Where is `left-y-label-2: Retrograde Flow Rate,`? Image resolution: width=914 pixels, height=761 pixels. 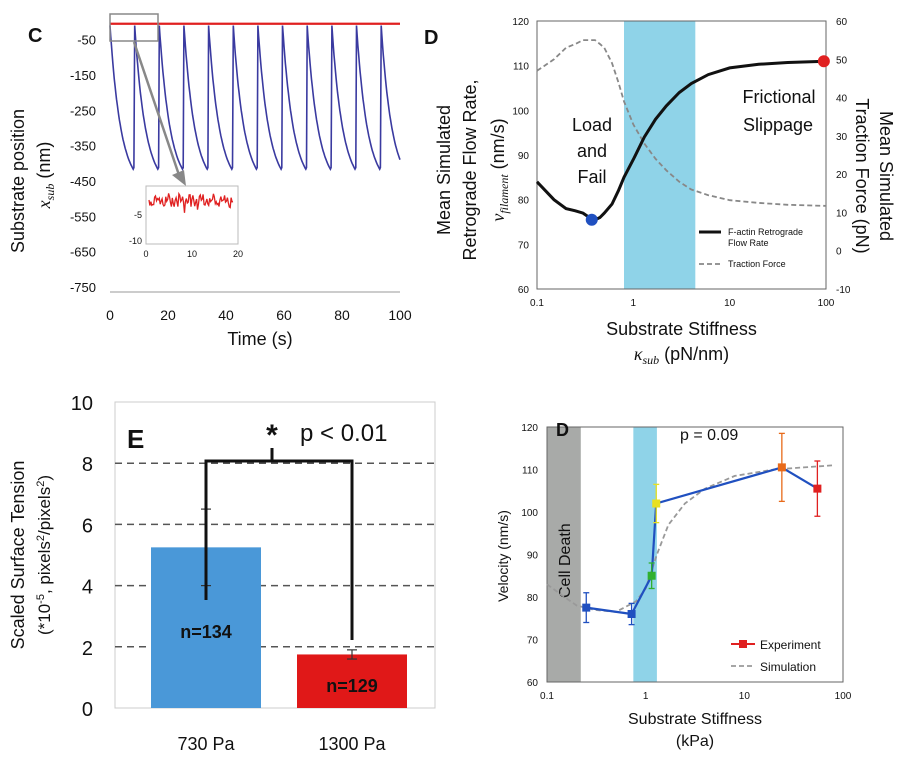
left-y-label-2: Retrograde Flow Rate, is located at coordinates (470, 169).